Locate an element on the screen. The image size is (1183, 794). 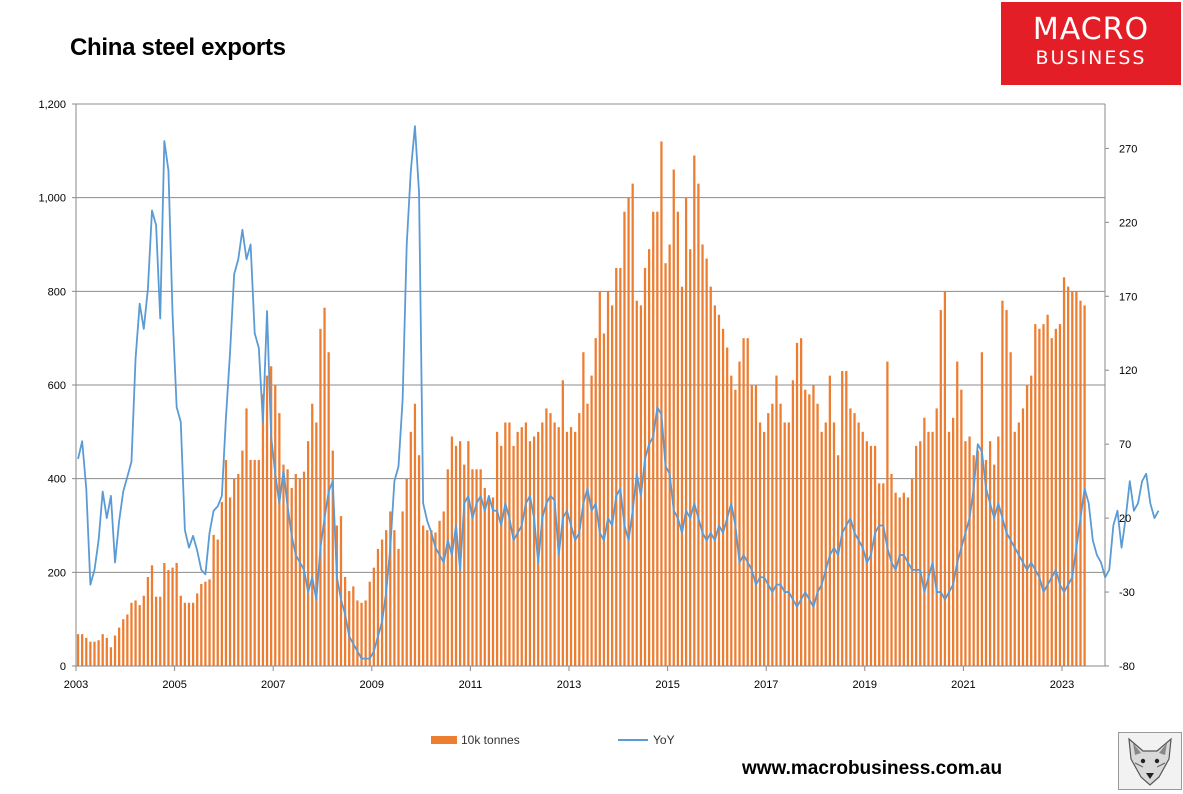
x-tick-label: 2011 is located at coordinates (471, 685).